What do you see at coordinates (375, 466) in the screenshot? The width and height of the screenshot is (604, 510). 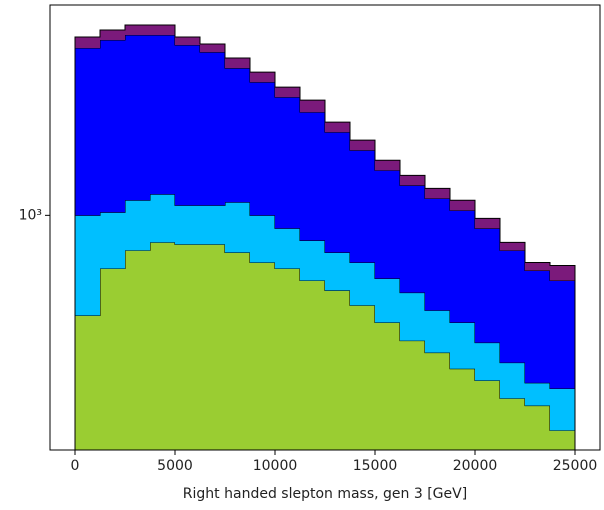 I see `x-tick-label: 15000` at bounding box center [375, 466].